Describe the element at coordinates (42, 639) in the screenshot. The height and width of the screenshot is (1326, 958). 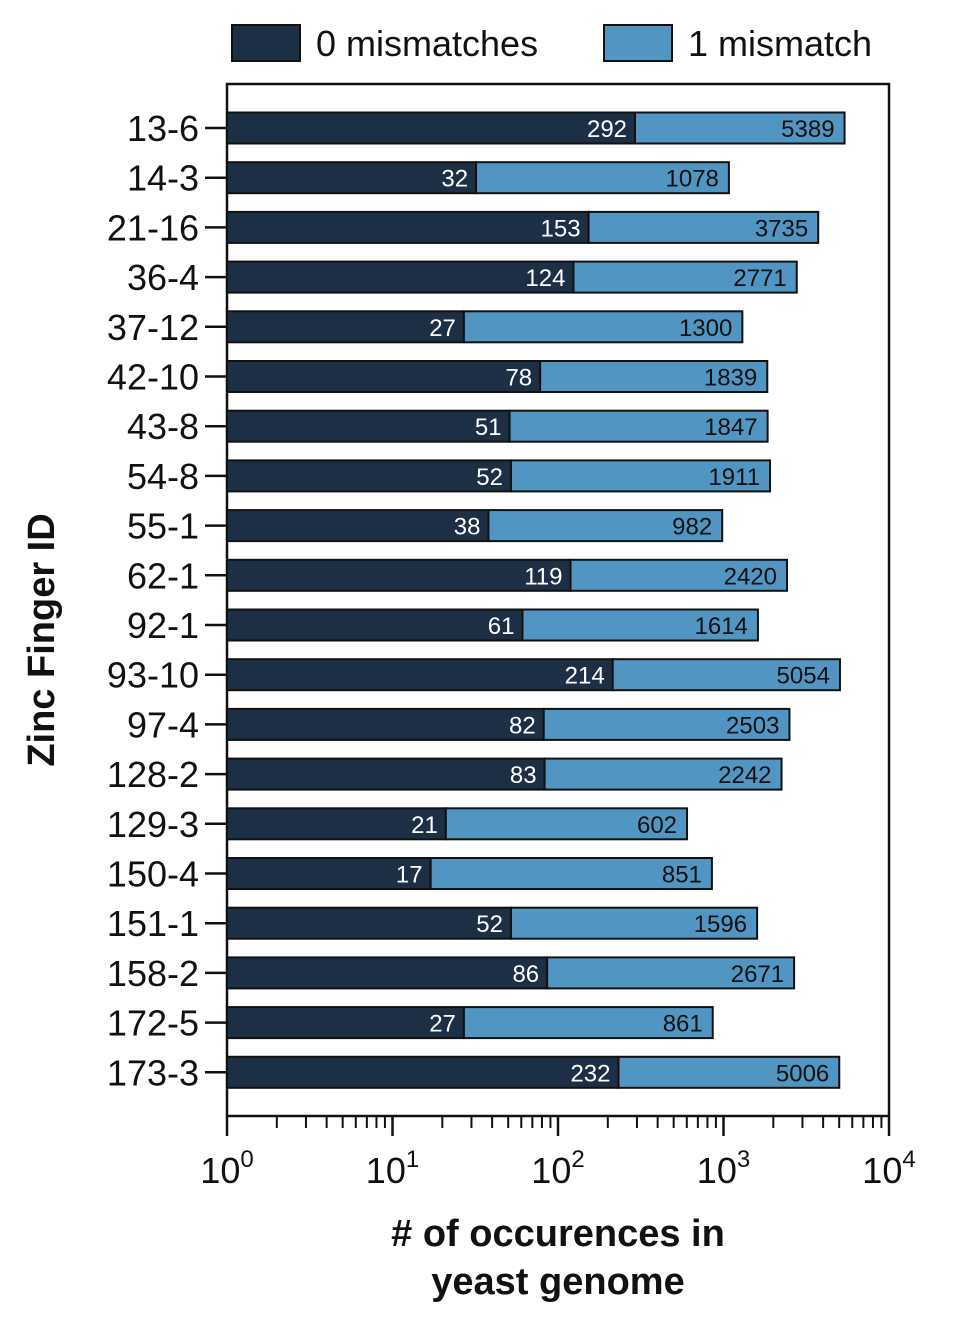
I see `y-axis-title: Zinc Finger ID` at that location.